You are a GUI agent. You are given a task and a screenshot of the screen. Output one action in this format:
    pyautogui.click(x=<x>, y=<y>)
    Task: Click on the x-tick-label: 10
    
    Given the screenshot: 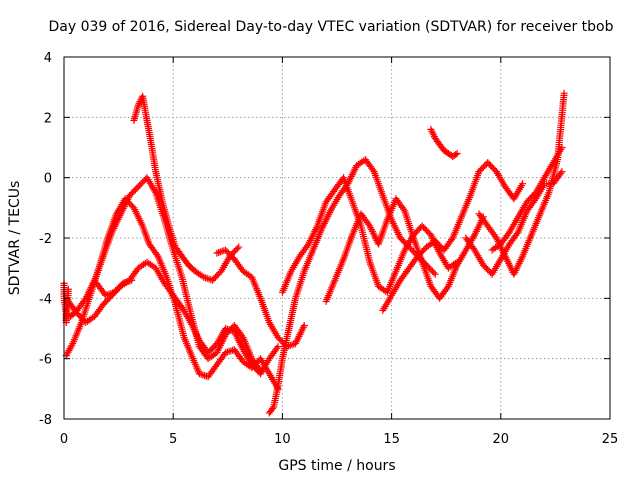 What is the action you would take?
    pyautogui.click(x=282, y=439)
    